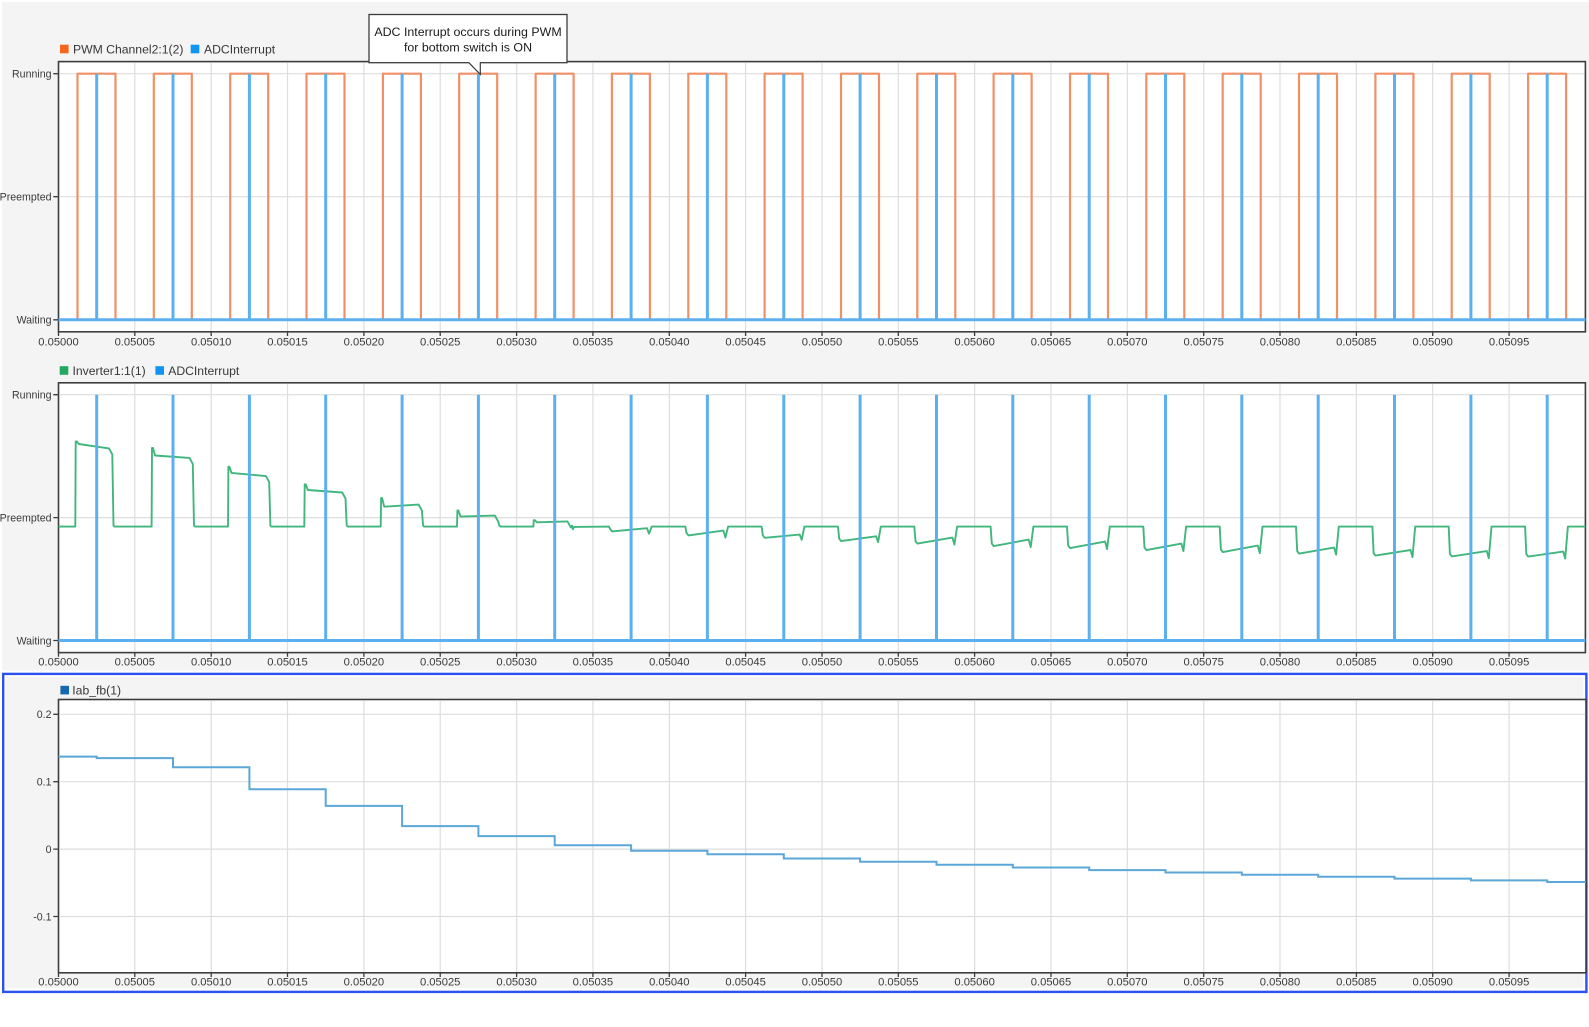  I want to click on svg-text:ADC Interrupt occurs during PW: ADC Interrupt occurs during PWM, so click(467, 32).